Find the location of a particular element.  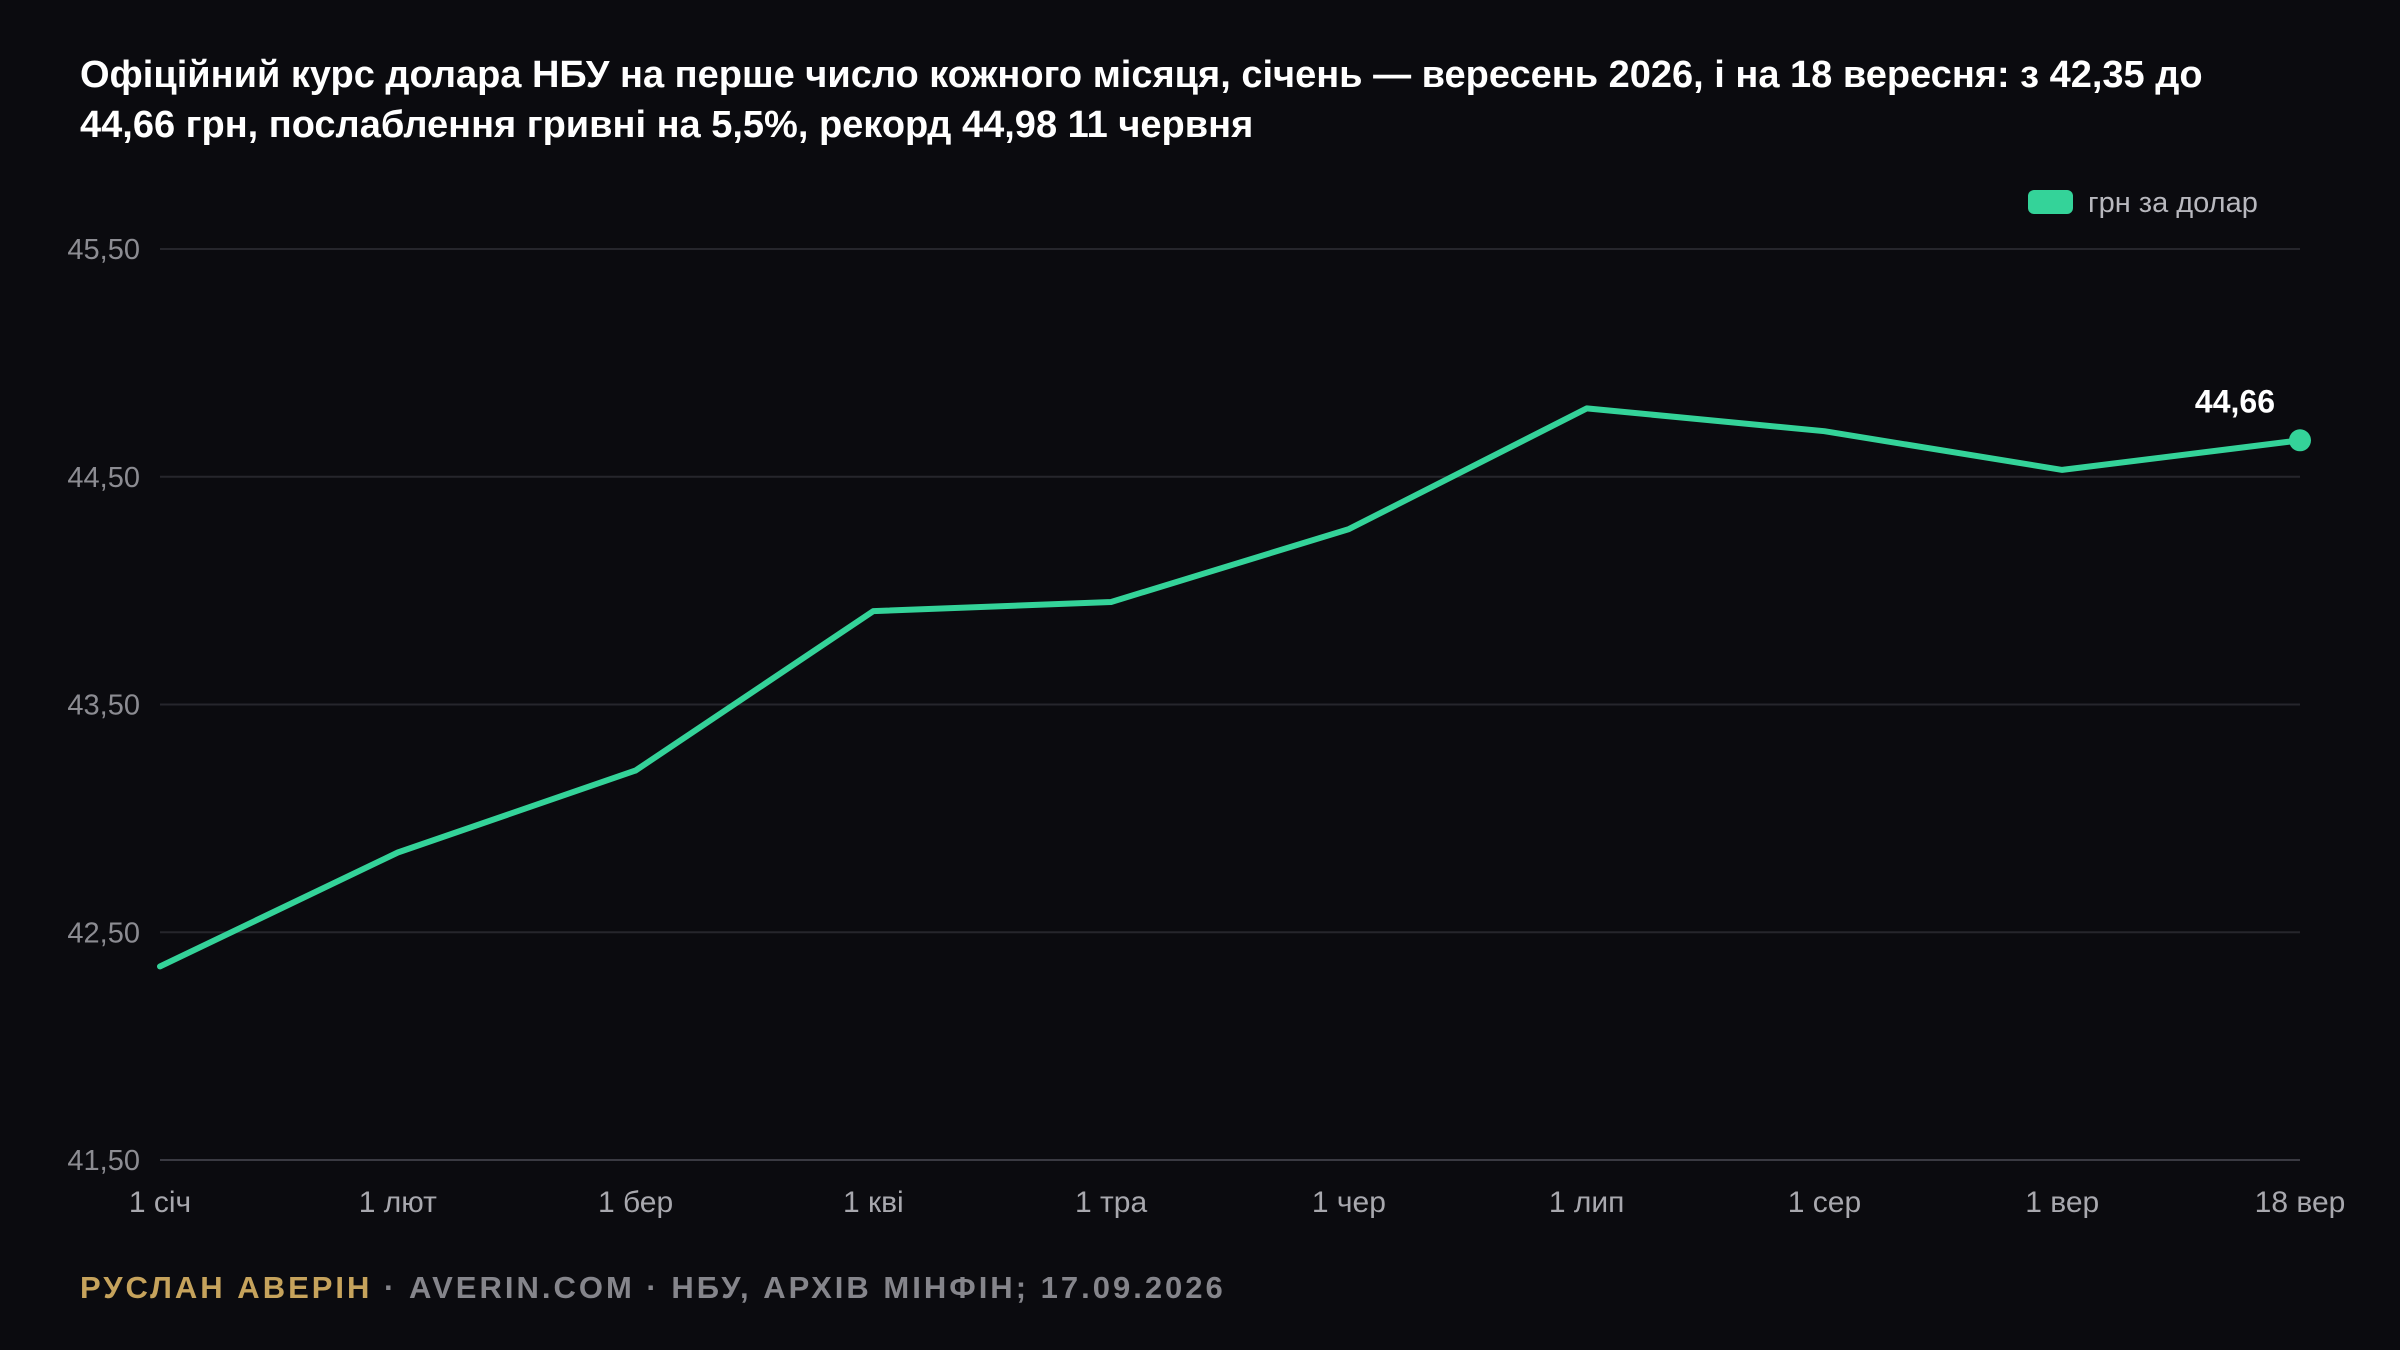

x-tick-label: 1 лип is located at coordinates (1587, 1202).